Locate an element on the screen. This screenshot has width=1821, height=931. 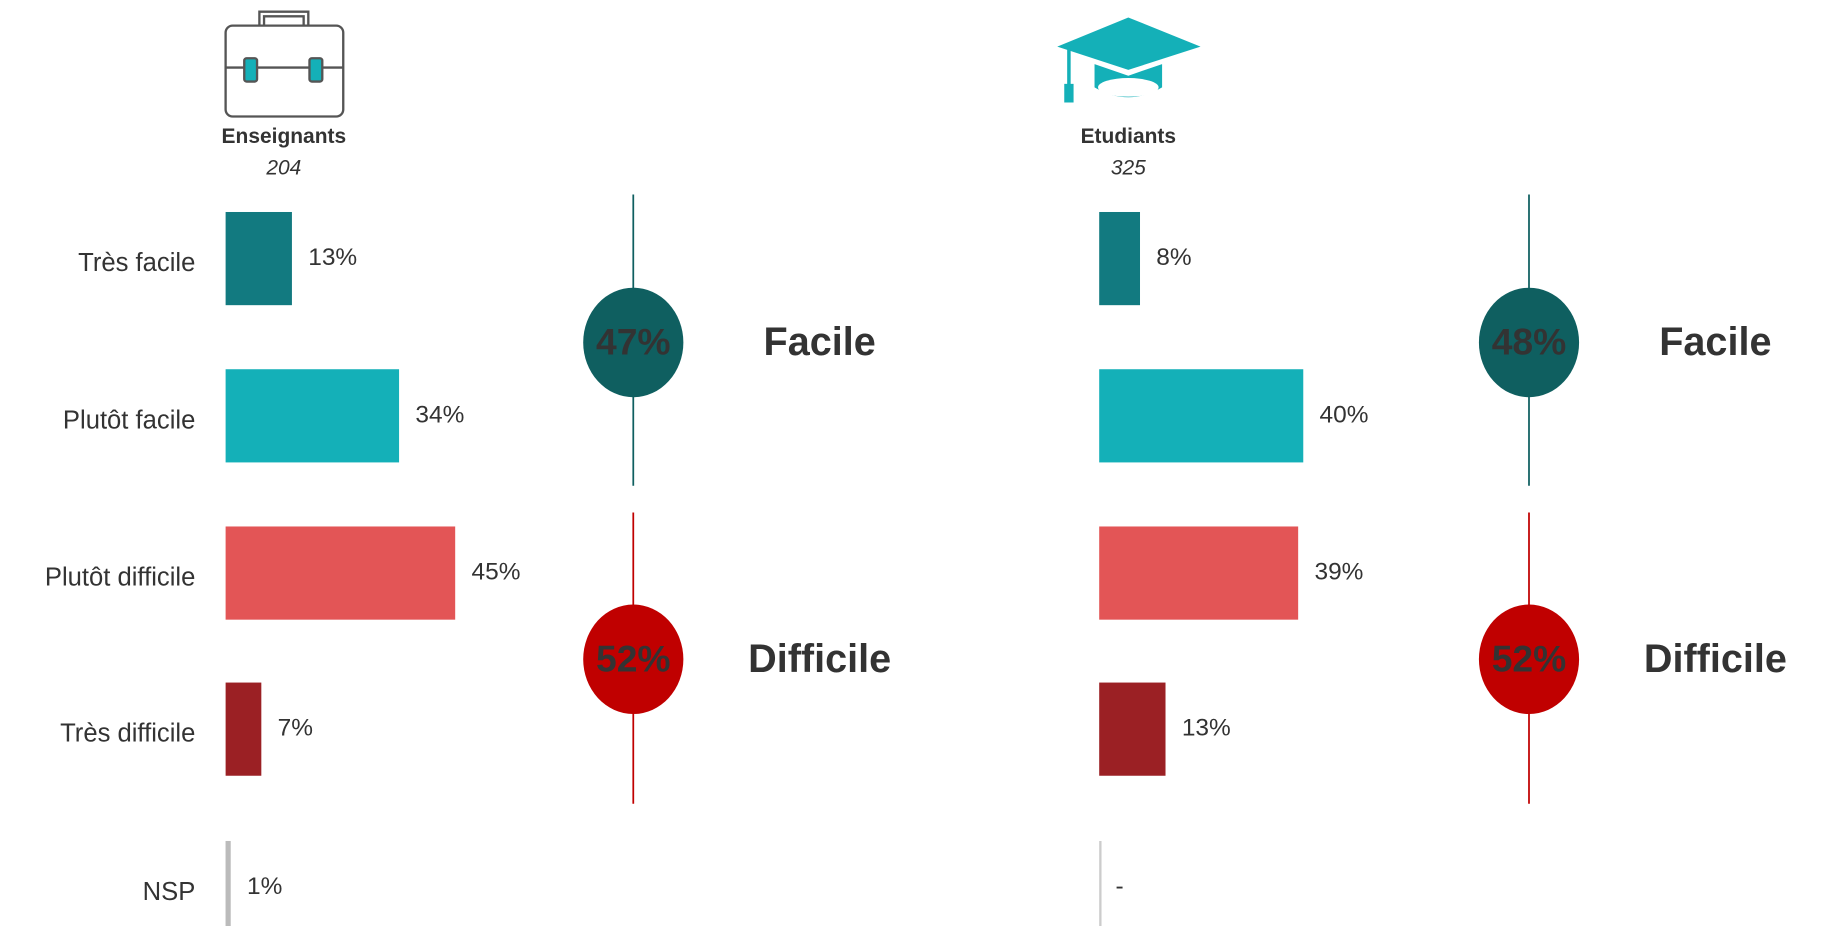
value-label: 7% is located at coordinates (295, 728).